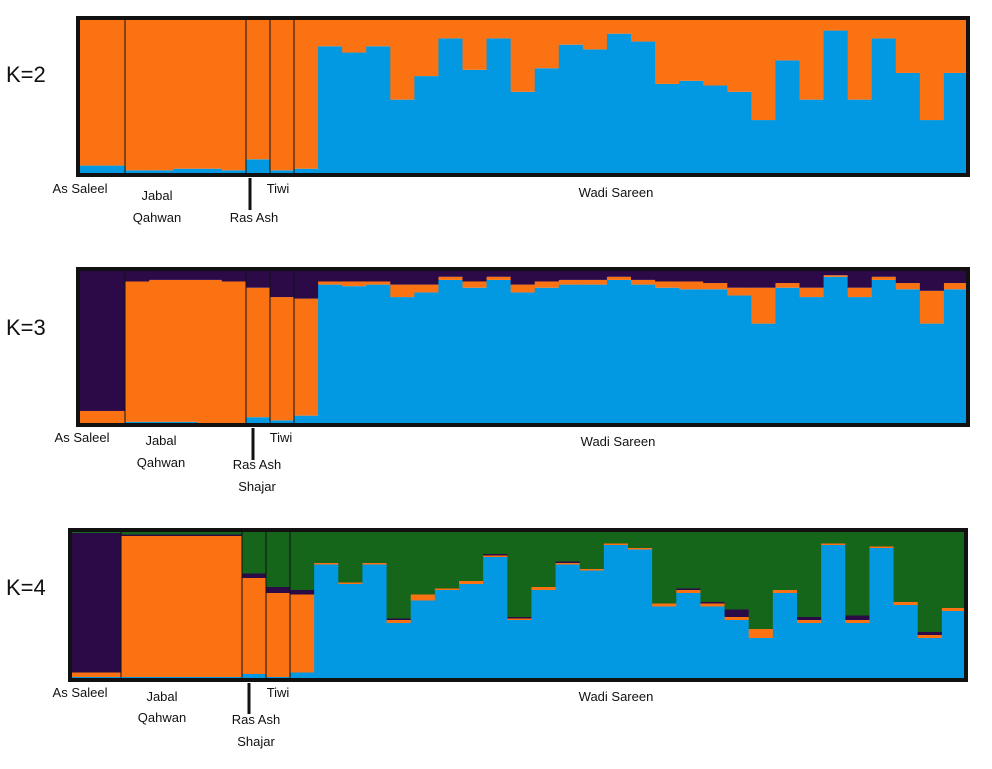 The width and height of the screenshot is (992, 769). What do you see at coordinates (26, 74) in the screenshot?
I see `panel-k2-label: K=2` at bounding box center [26, 74].